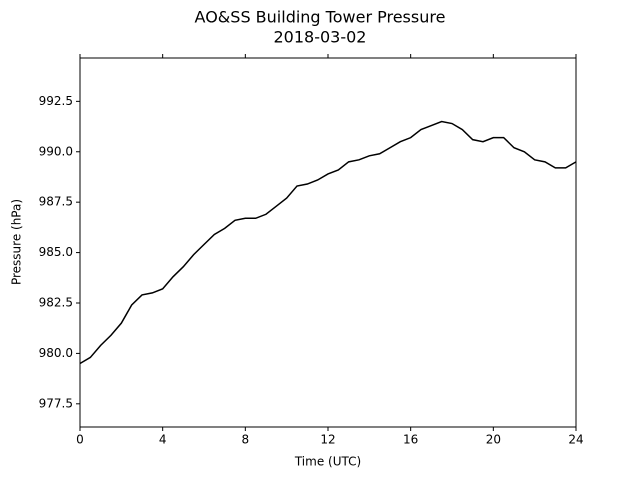  I want to click on x-axis-label: Time (UTC), so click(327, 462).